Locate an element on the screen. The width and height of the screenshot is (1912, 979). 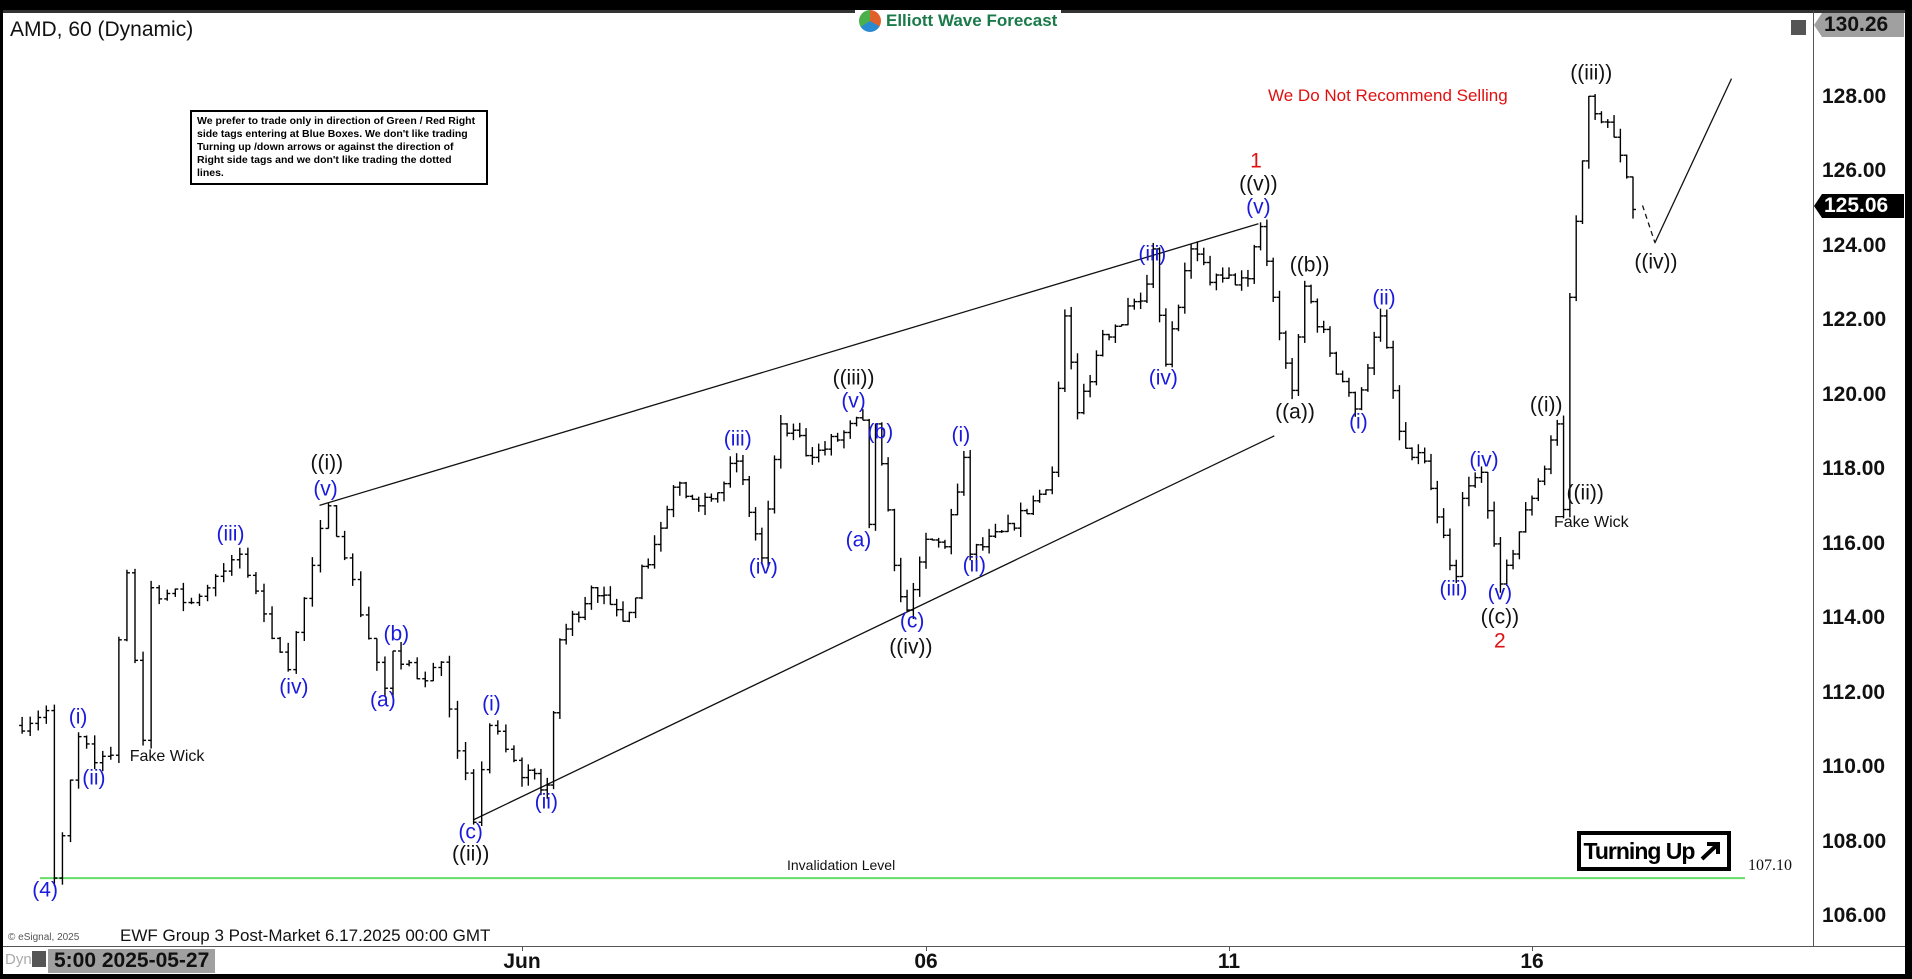
ewf-logo-icon is located at coordinates (870, 21).